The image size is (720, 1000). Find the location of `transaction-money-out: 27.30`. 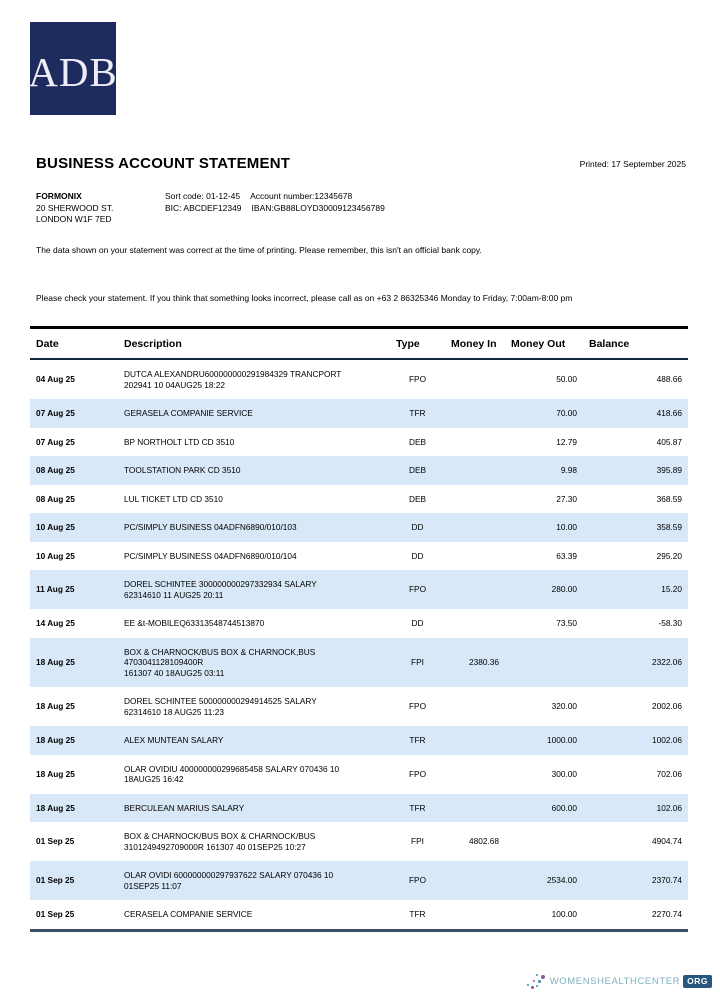

transaction-money-out: 27.30 is located at coordinates (566, 498).